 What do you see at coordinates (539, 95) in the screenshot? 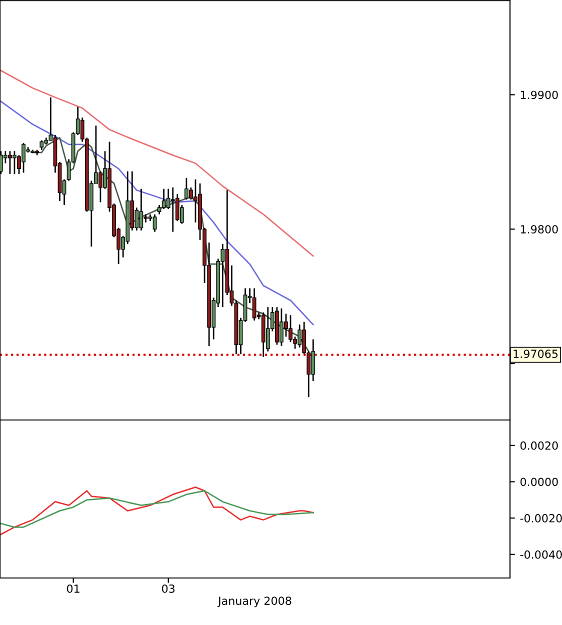
I see `y-tick-label: 1.9900` at bounding box center [539, 95].